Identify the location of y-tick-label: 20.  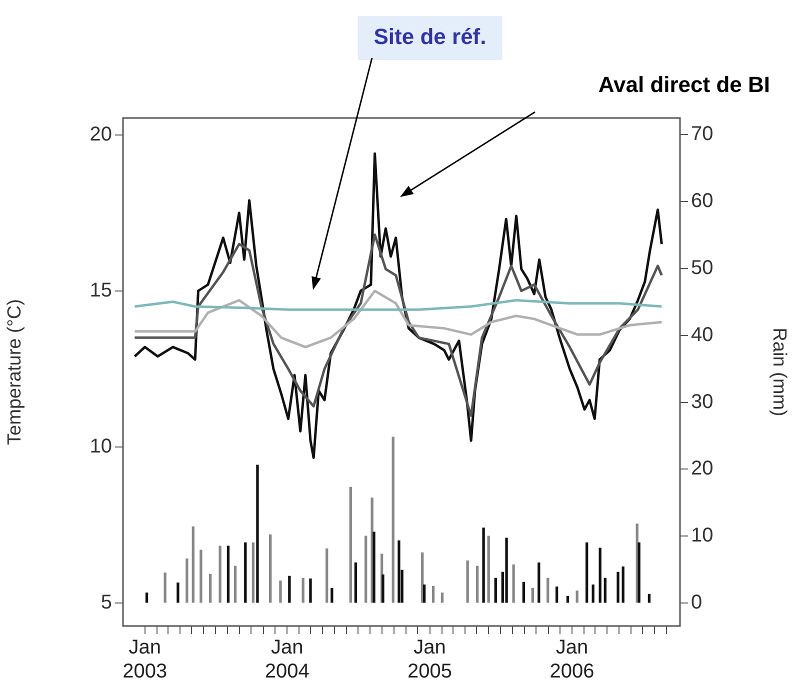
(101, 134).